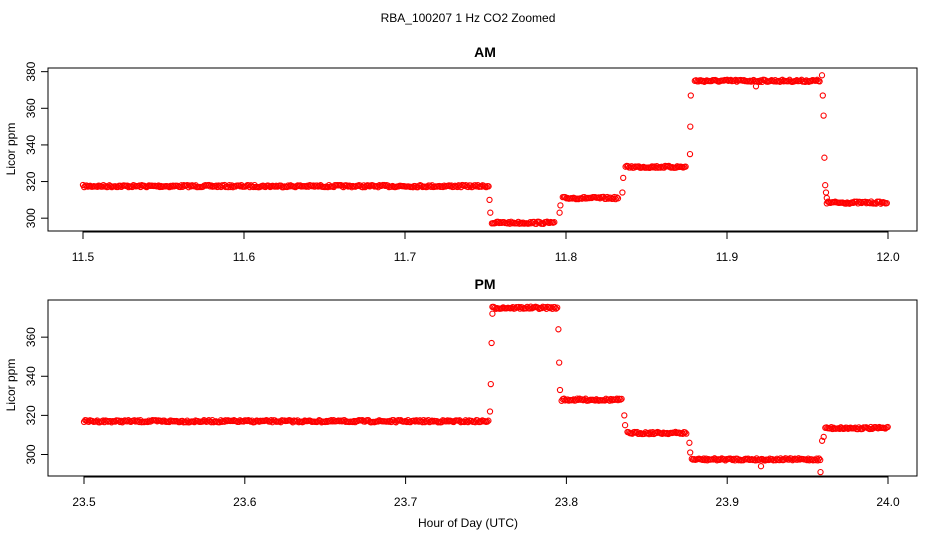  What do you see at coordinates (468, 523) in the screenshot?
I see `x-axis-label: Hour of Day (UTC)` at bounding box center [468, 523].